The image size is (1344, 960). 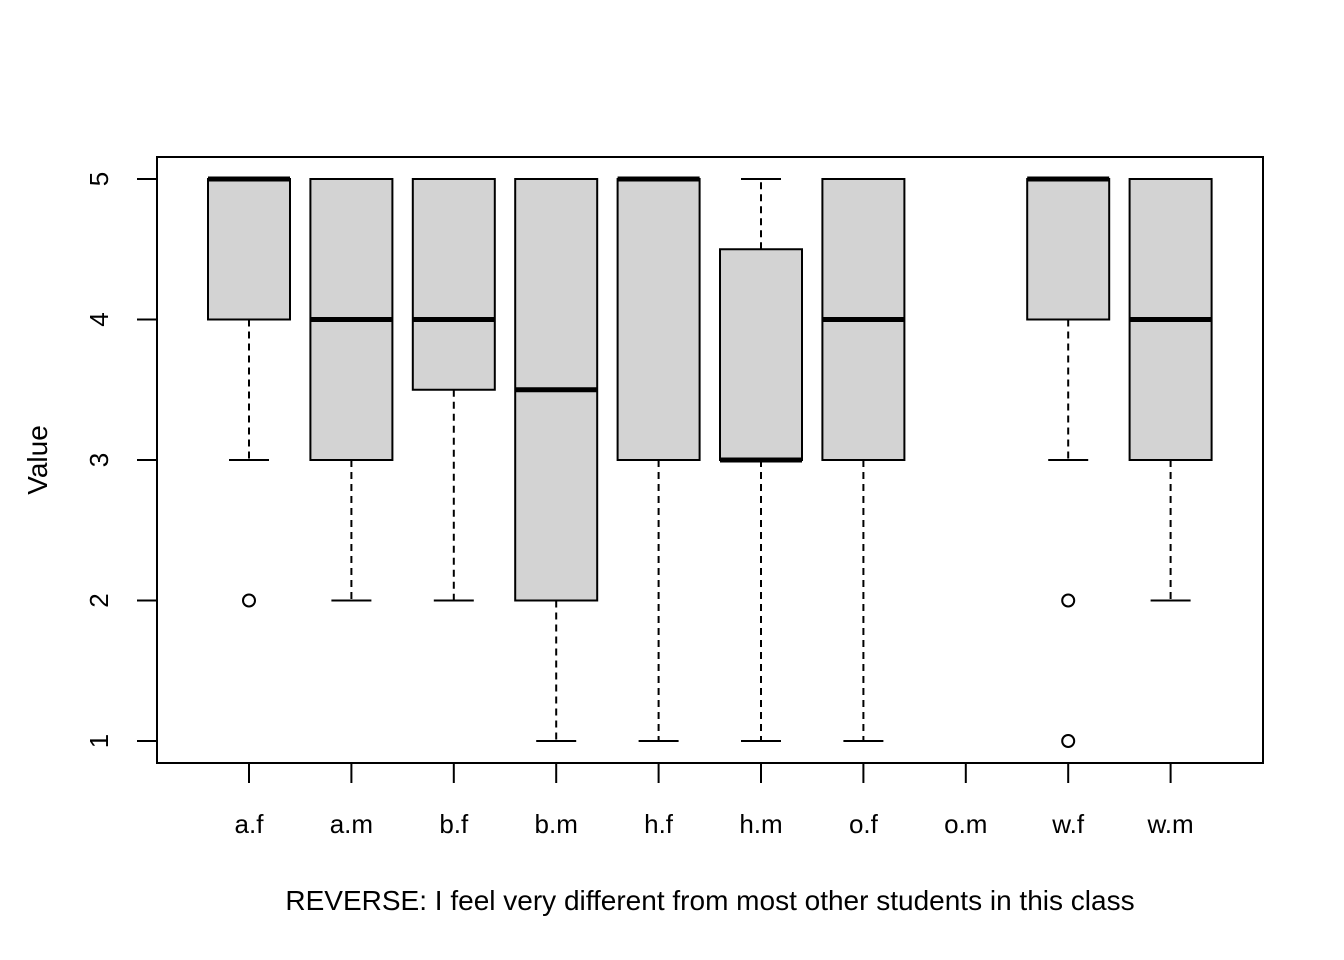 What do you see at coordinates (659, 824) in the screenshot?
I see `x-tick-label: h.f` at bounding box center [659, 824].